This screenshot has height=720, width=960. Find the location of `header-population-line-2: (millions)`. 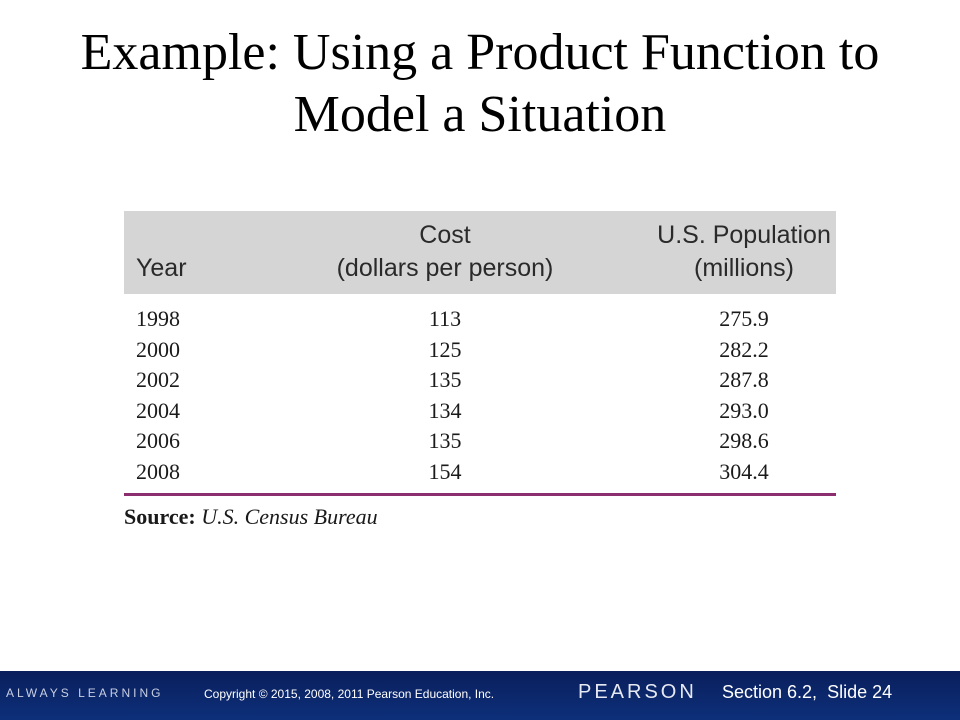

header-population-line-2: (millions) is located at coordinates (744, 268).